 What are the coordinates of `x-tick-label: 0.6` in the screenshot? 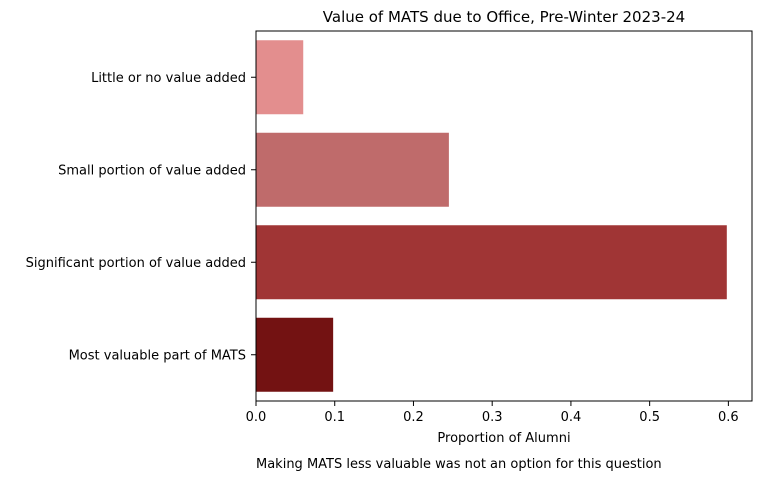 It's located at (728, 417).